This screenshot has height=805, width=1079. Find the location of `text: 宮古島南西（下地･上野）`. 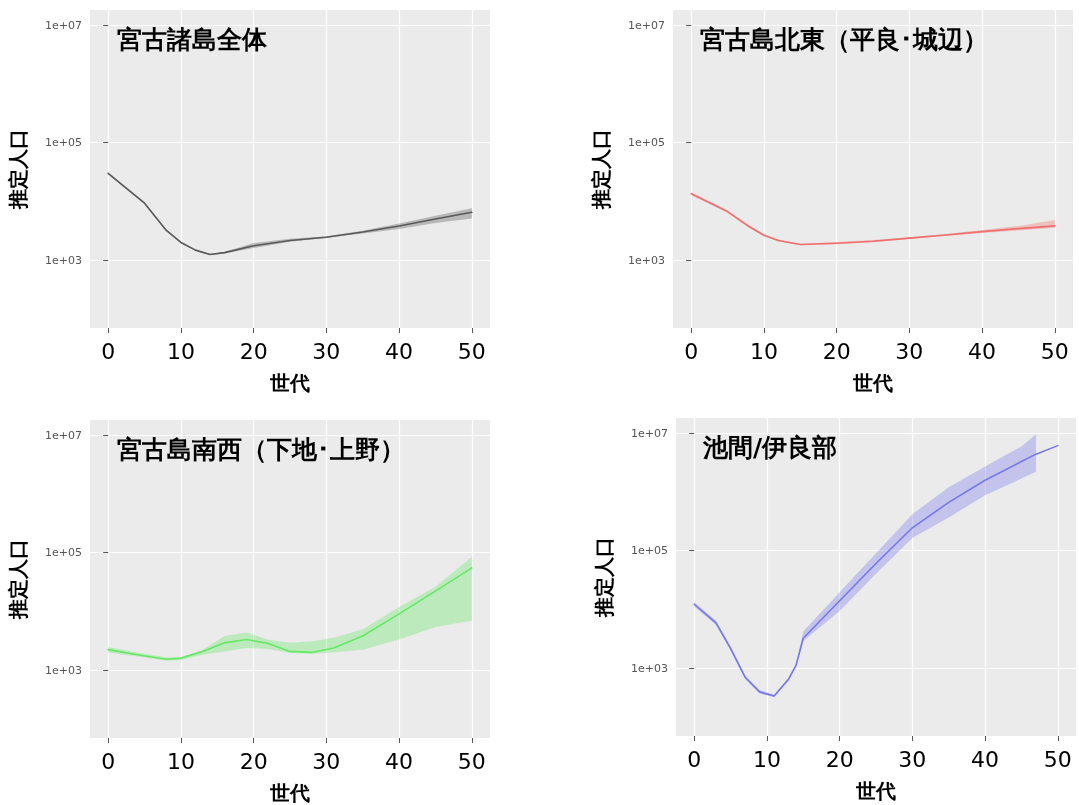

text: 宮古島南西（下地･上野） is located at coordinates (261, 449).